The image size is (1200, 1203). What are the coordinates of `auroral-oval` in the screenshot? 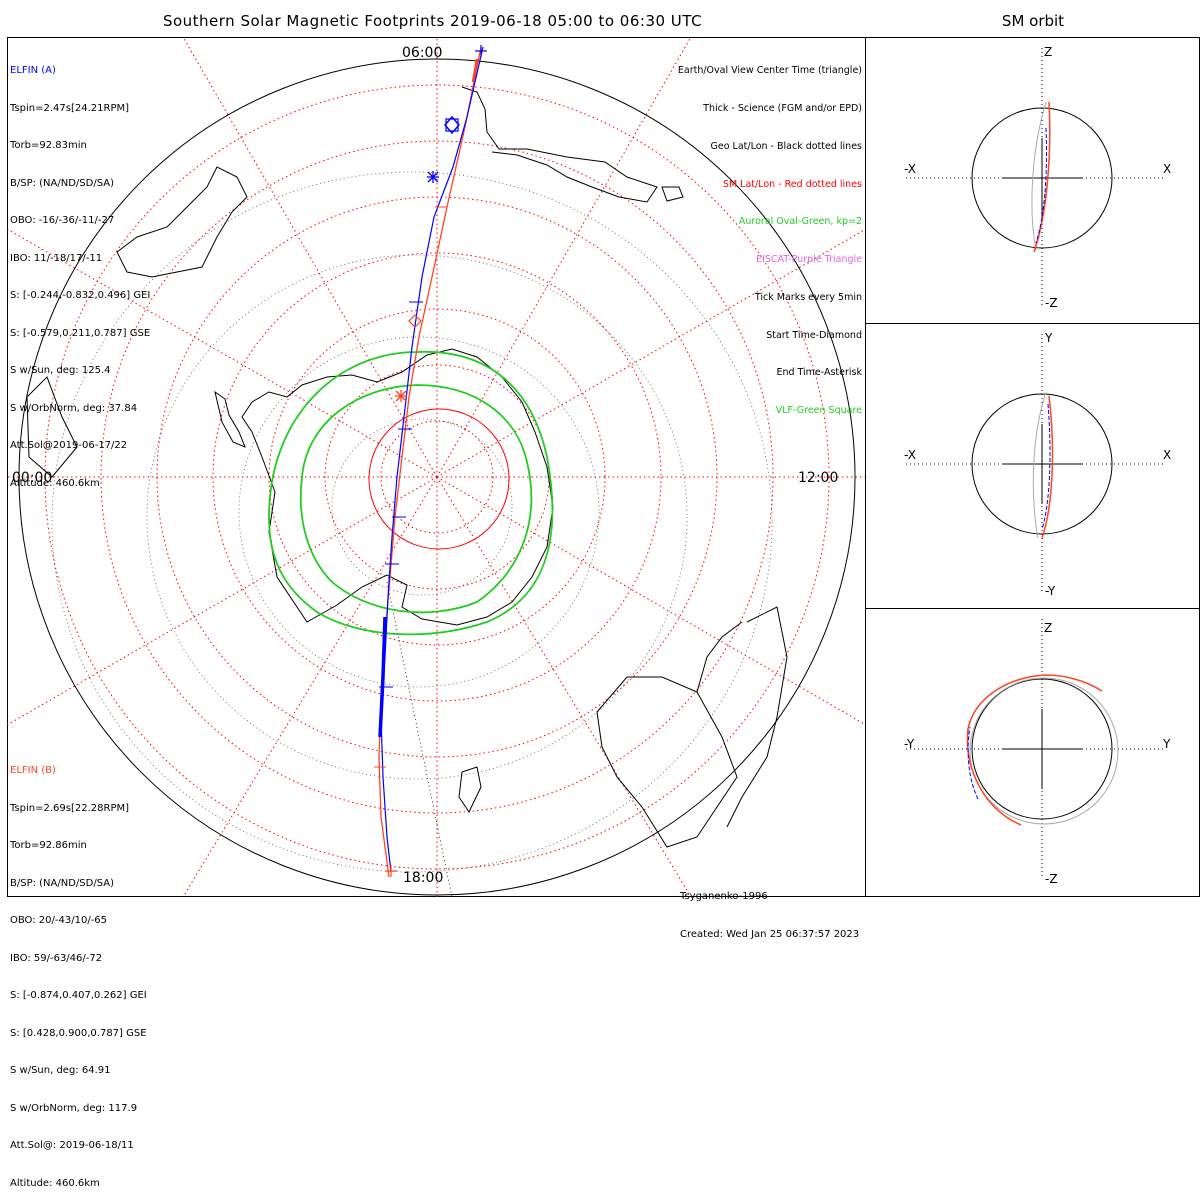 It's located at (411, 493).